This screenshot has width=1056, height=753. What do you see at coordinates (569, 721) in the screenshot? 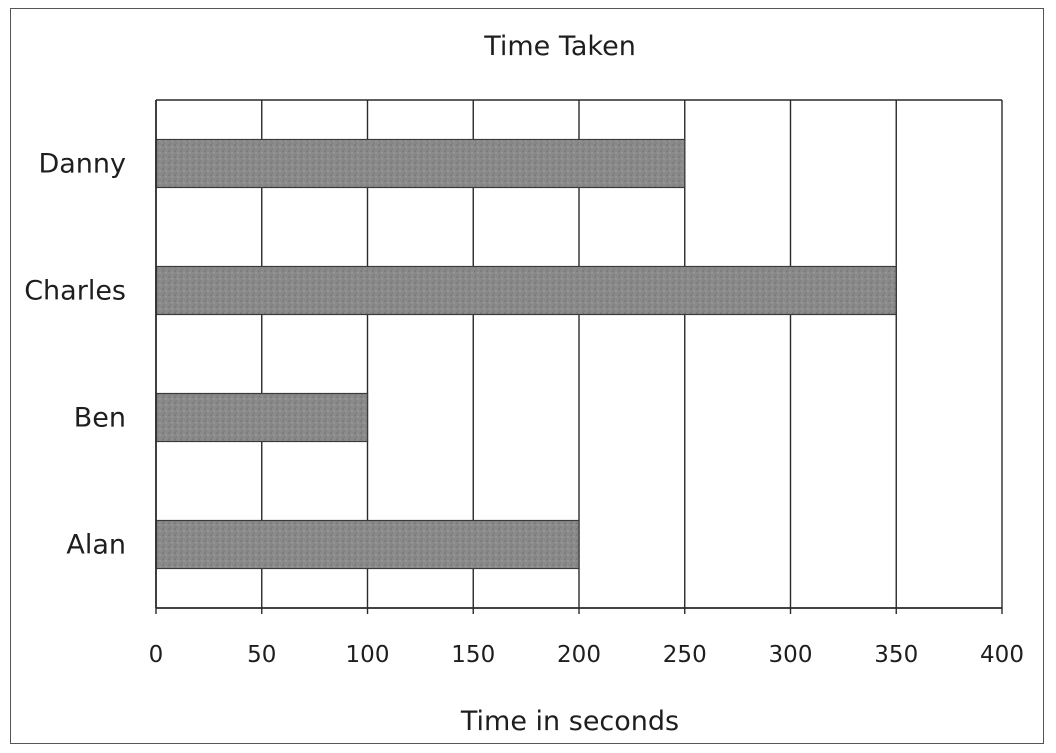
I see `x-axis-label: Time in seconds` at bounding box center [569, 721].